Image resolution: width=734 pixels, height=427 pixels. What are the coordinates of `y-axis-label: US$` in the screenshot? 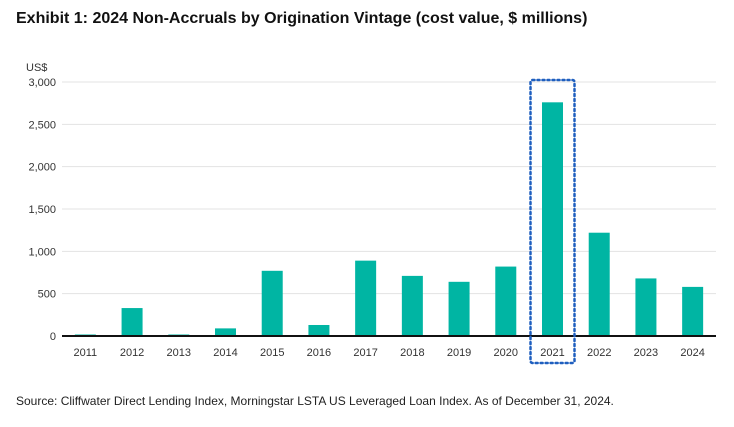 It's located at (36, 68).